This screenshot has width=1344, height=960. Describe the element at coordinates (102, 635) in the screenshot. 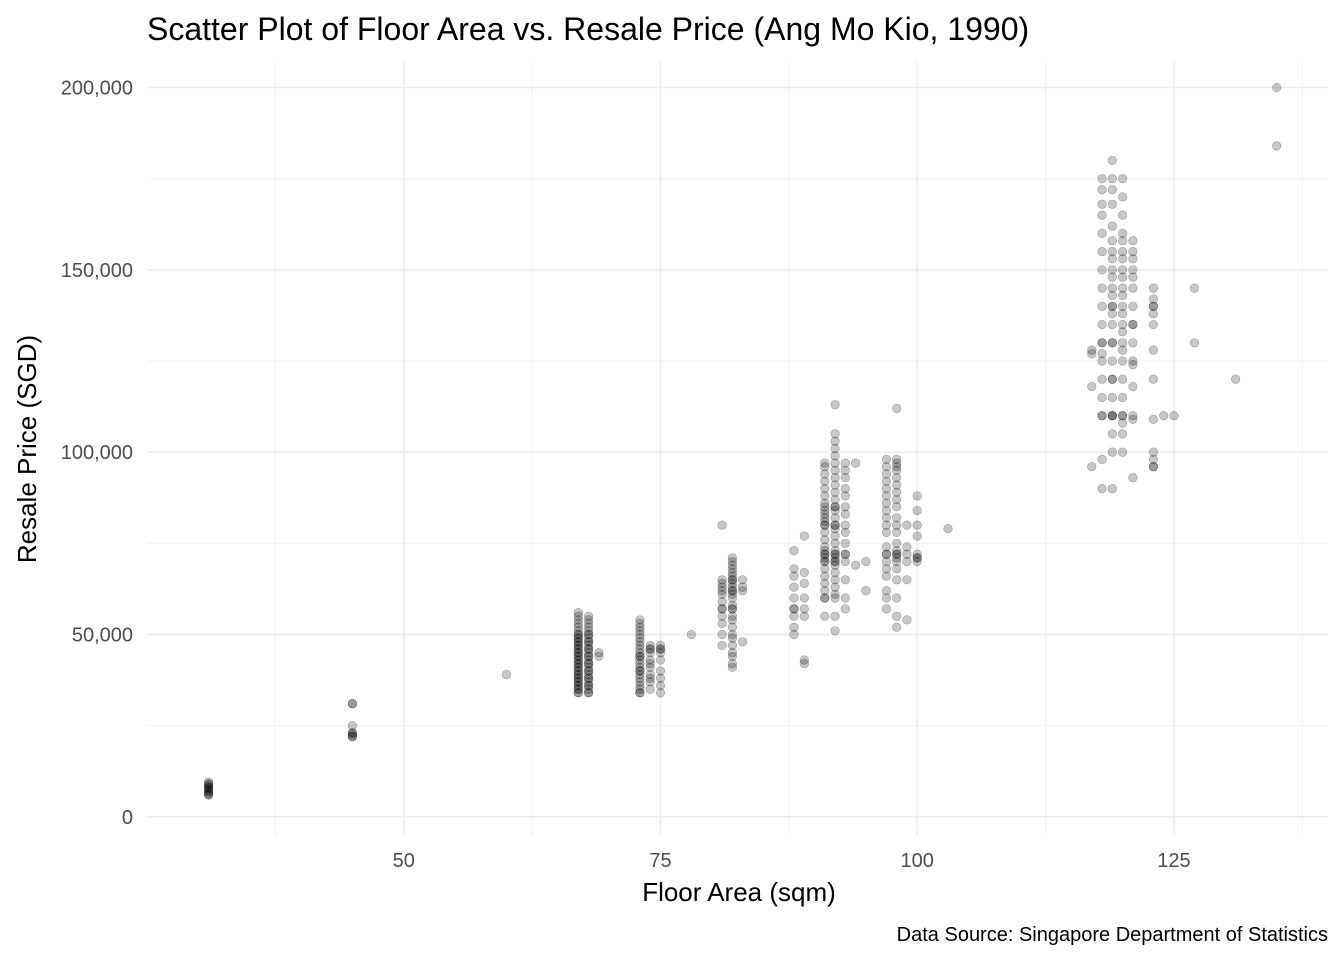

I see `y-tick-label: 50,000` at that location.